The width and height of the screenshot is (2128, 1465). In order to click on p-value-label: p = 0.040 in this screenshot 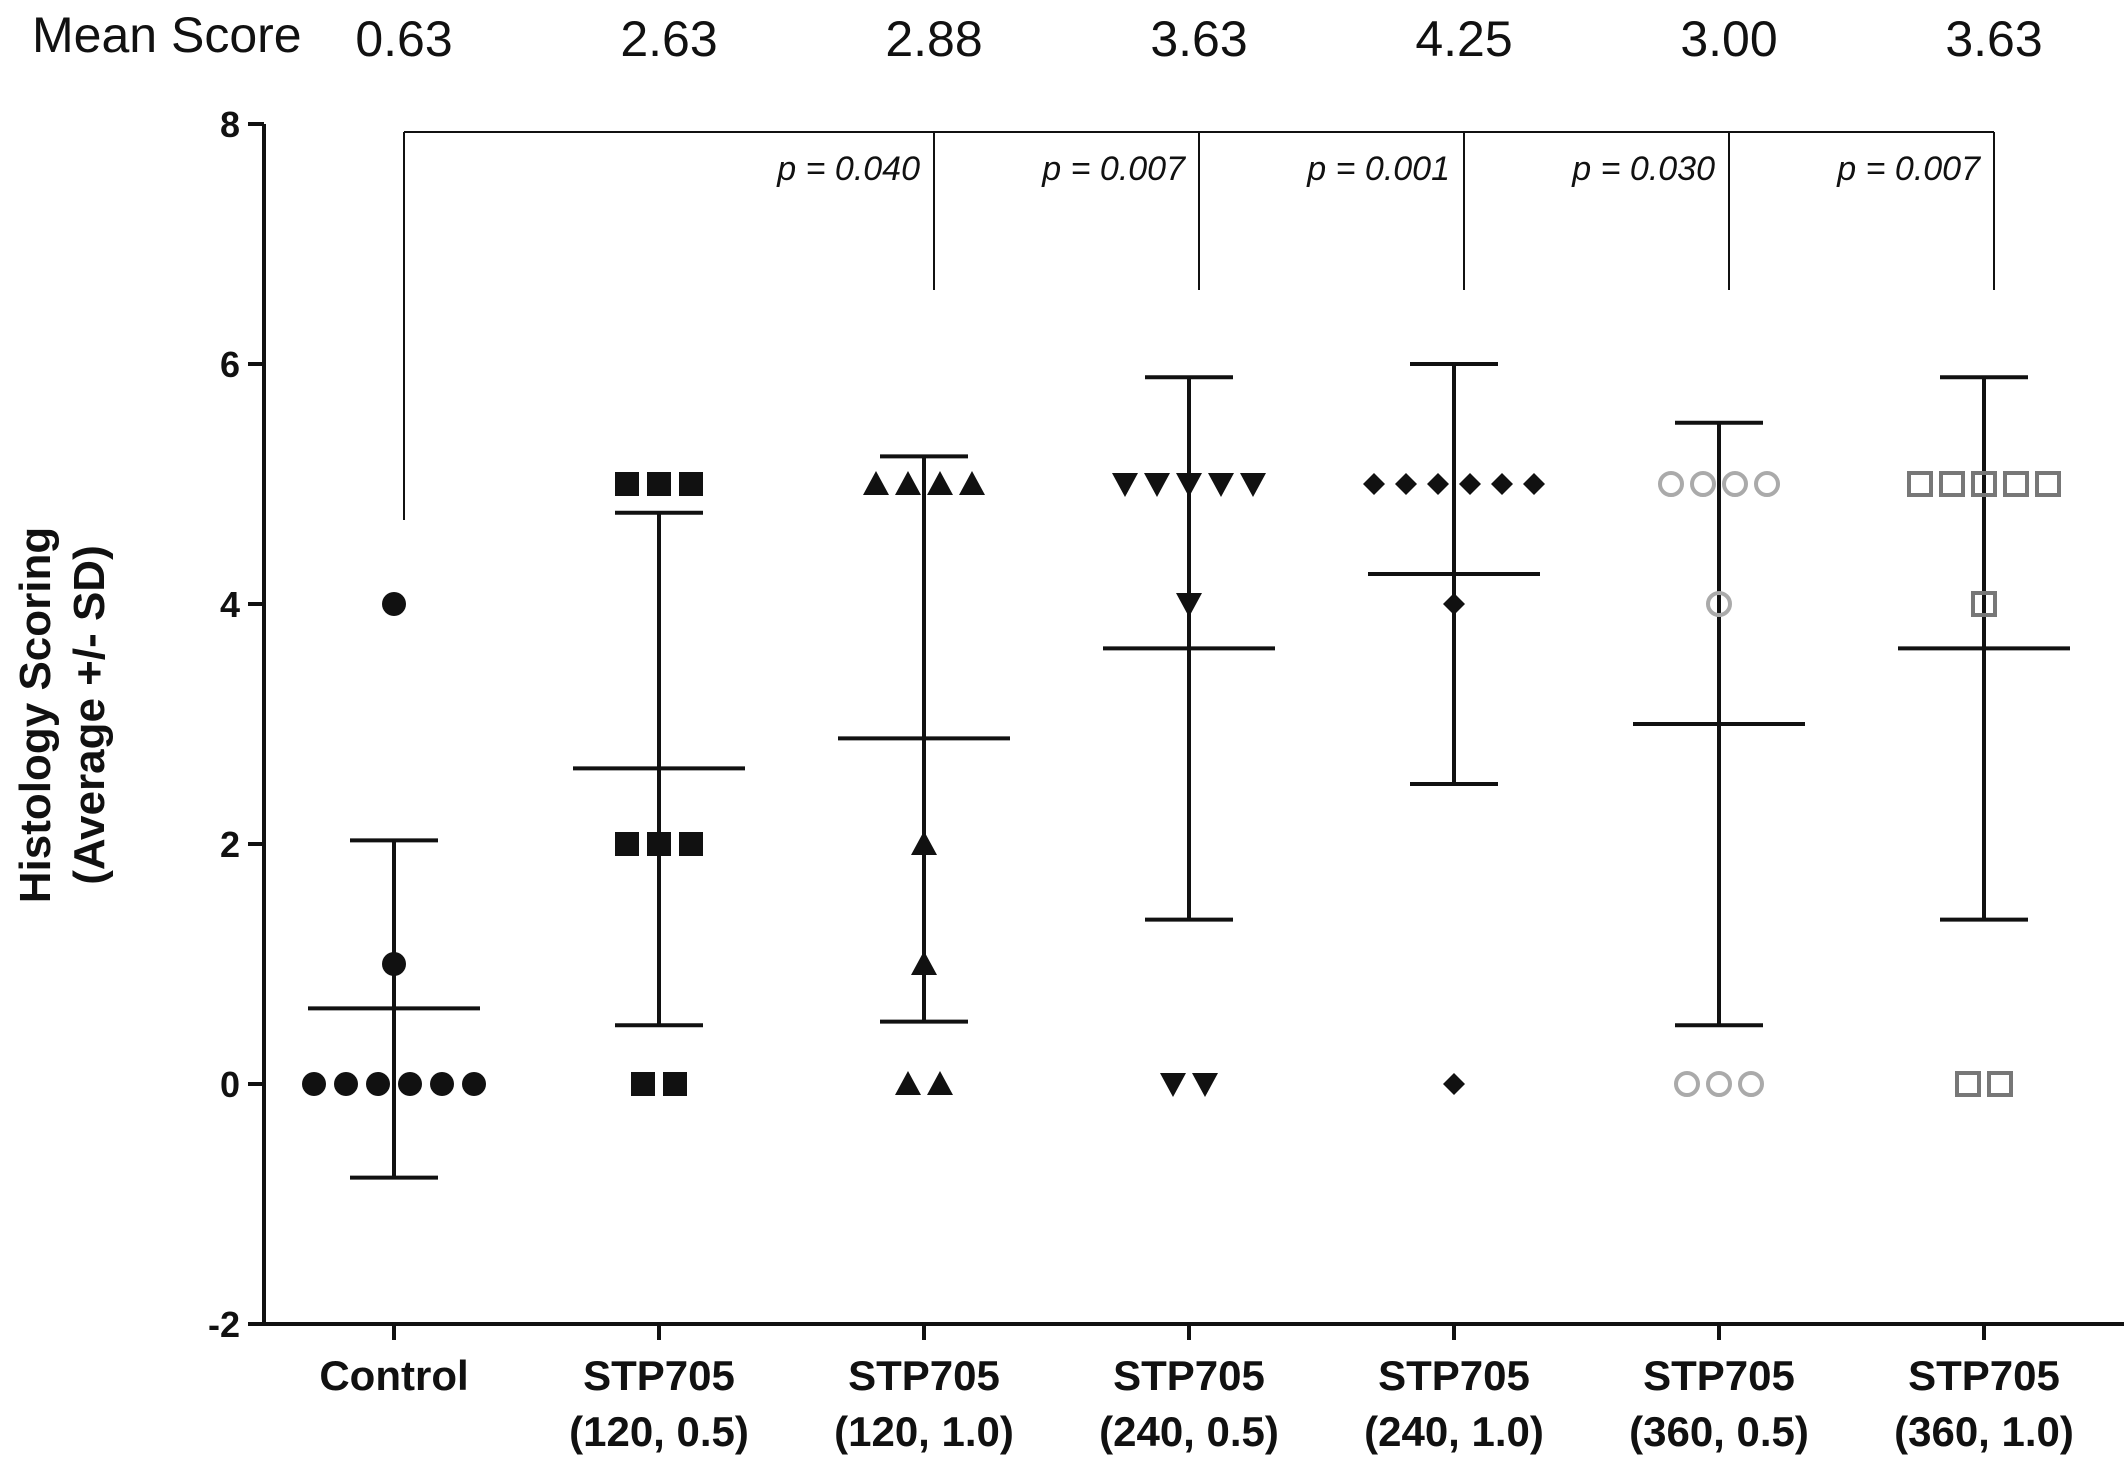, I will do `click(848, 169)`.